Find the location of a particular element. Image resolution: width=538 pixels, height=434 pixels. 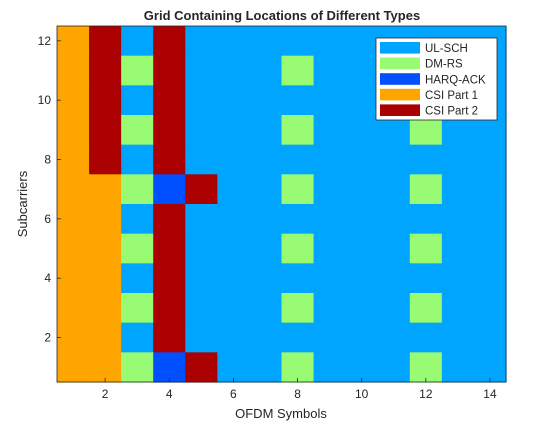

grid-cell-s14-c8 is located at coordinates (490, 159).